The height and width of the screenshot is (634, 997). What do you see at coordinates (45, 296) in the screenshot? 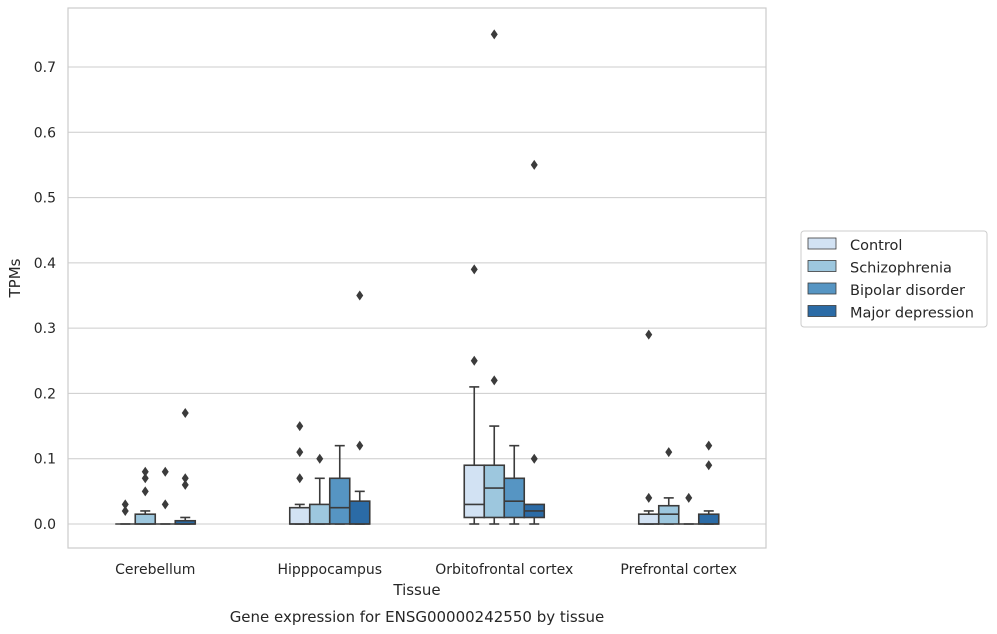
I see `y-tick-labels: 0.0 0.1 0.2 0.3 0.4 0.5 0.6 0.7` at bounding box center [45, 296].